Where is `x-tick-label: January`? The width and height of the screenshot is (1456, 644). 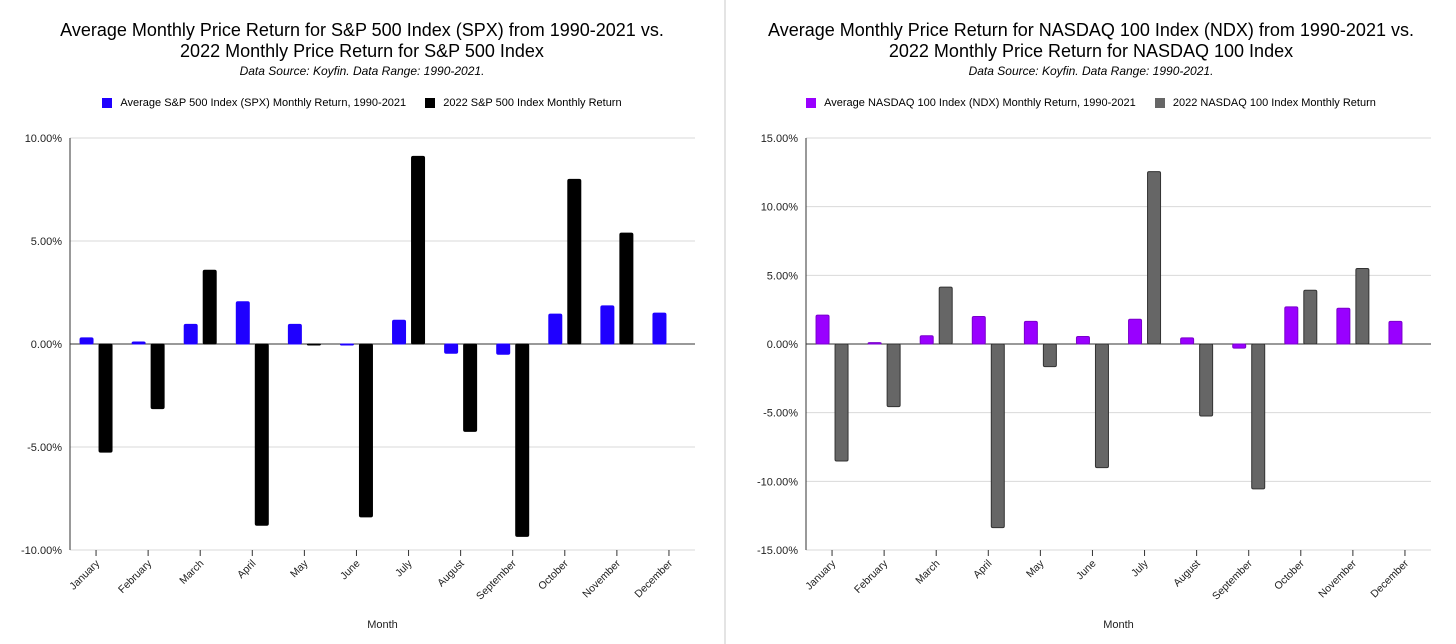 x-tick-label: January is located at coordinates (84, 574).